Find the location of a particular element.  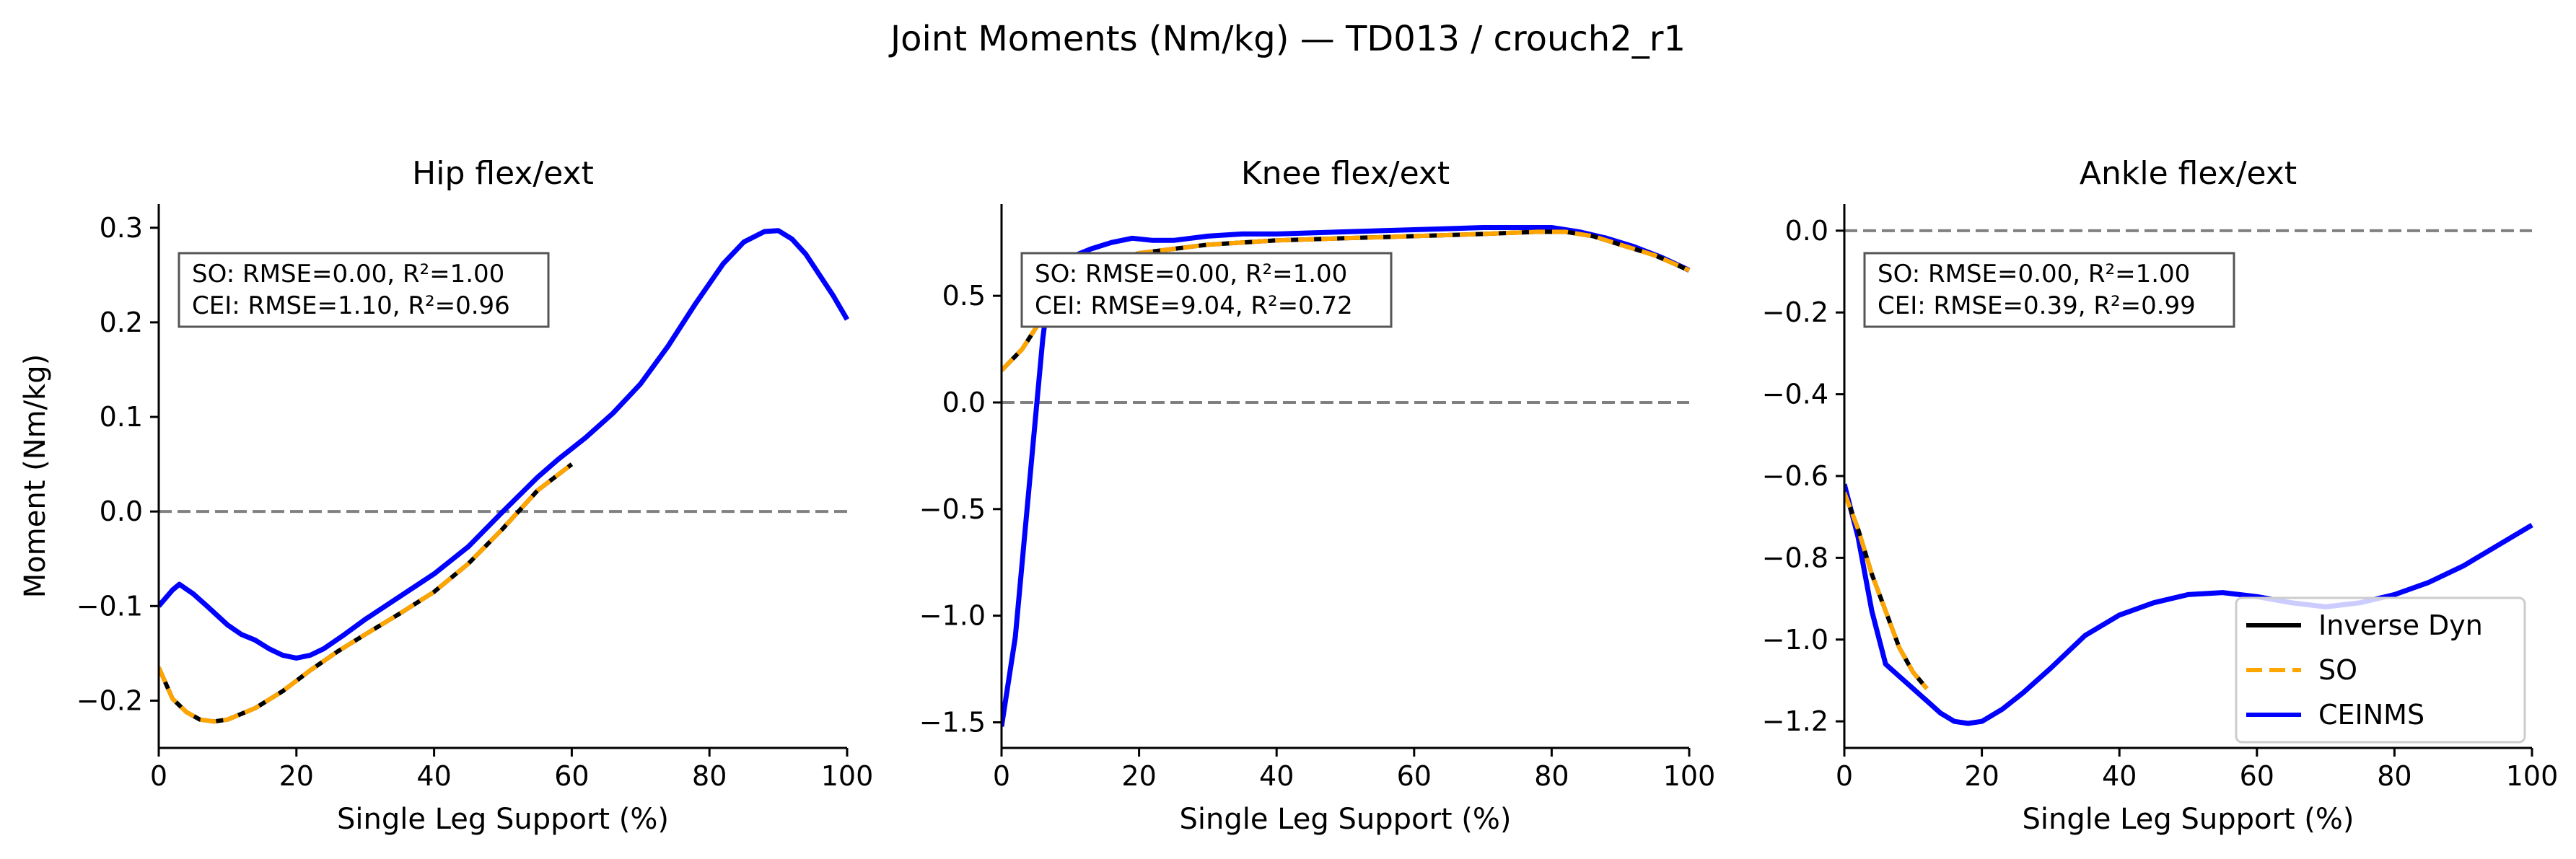

y-tick-label: 0.3 is located at coordinates (122, 228).